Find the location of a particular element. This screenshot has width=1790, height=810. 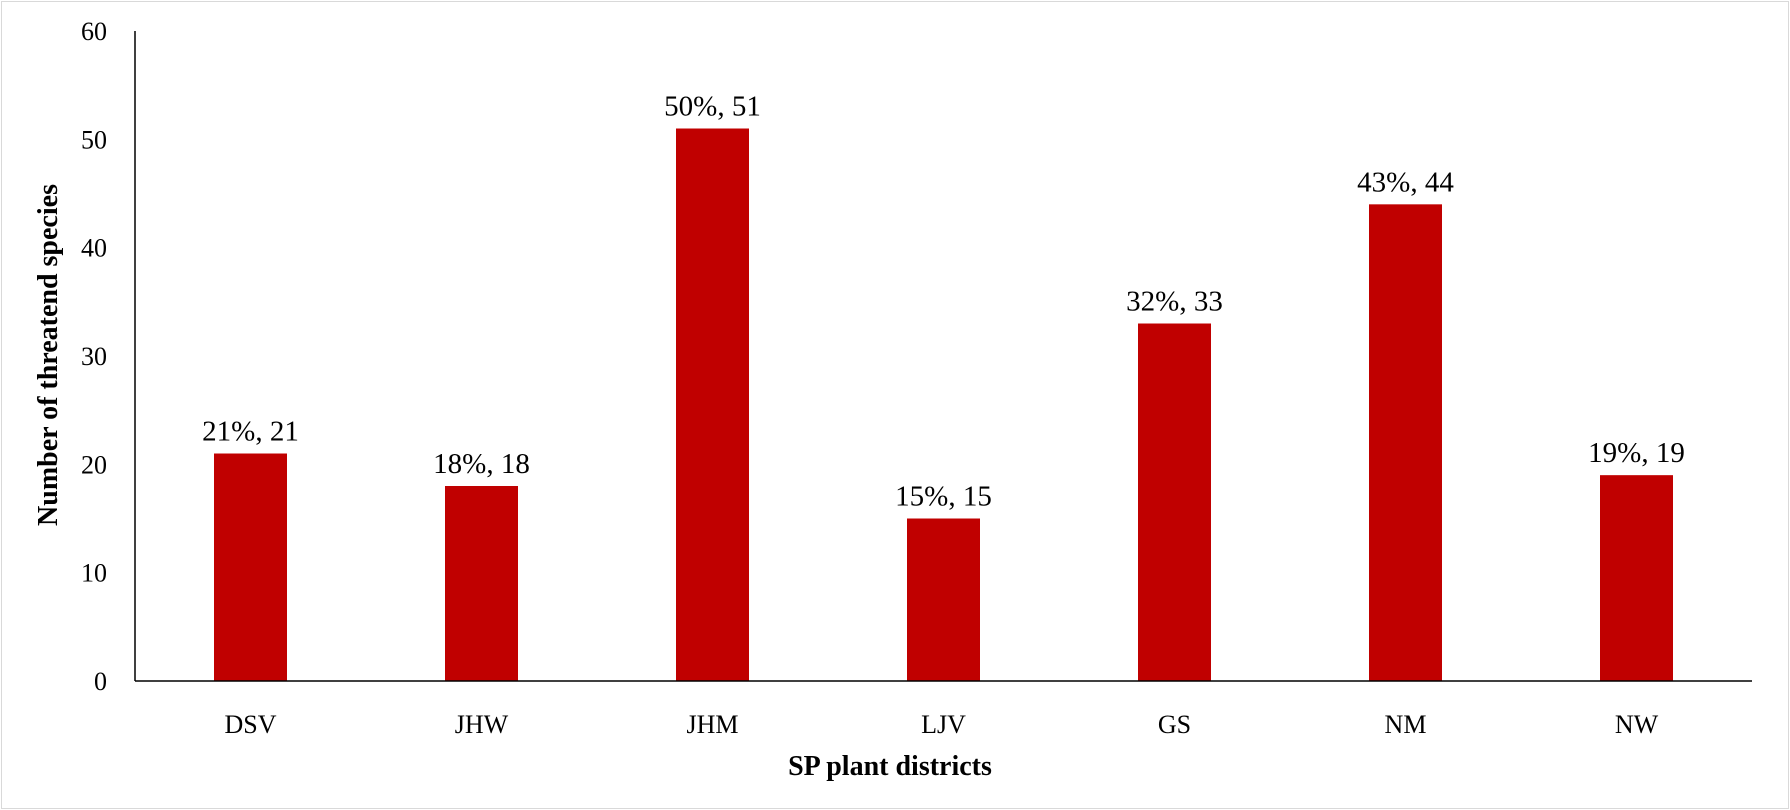

x-tick-label: JHW is located at coordinates (482, 724).